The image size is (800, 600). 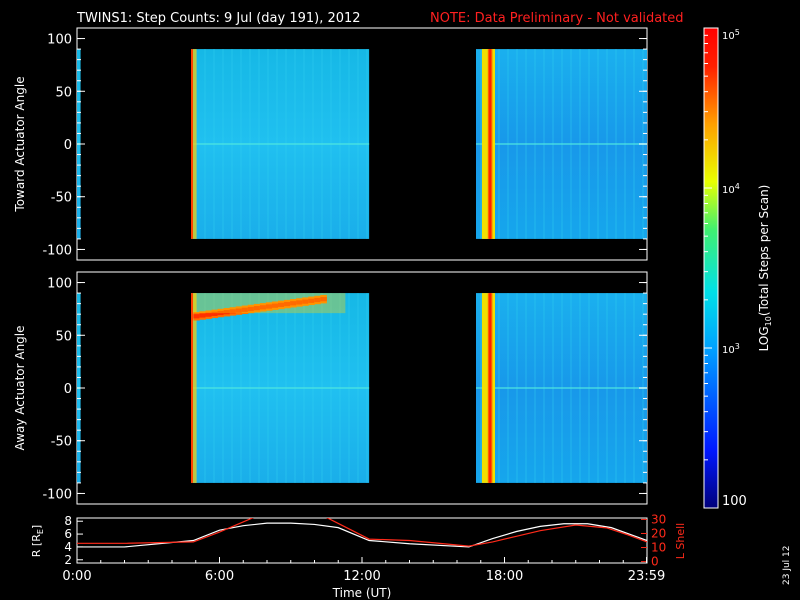 I want to click on time-x-axis: 0:00 6:00 12:00 18:00 23:59, so click(x=363, y=570).